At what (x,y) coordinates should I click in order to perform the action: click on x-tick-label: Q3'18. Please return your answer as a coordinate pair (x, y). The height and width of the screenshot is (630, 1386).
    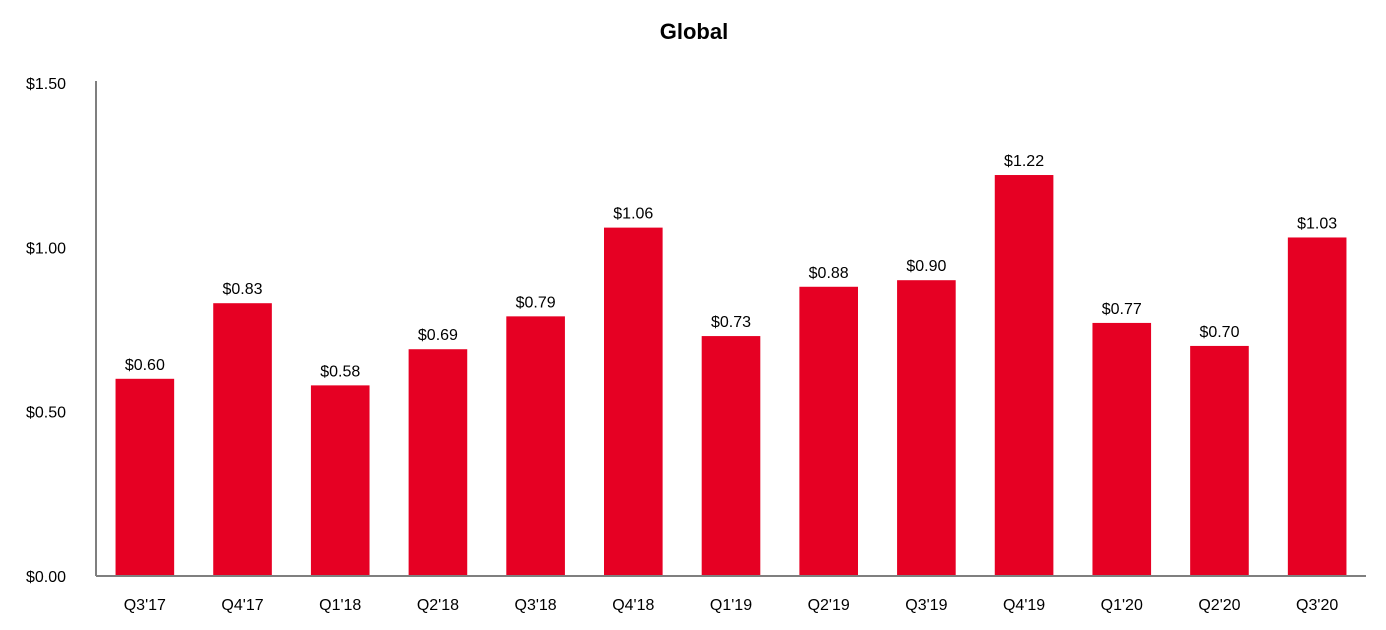
    Looking at the image, I should click on (536, 605).